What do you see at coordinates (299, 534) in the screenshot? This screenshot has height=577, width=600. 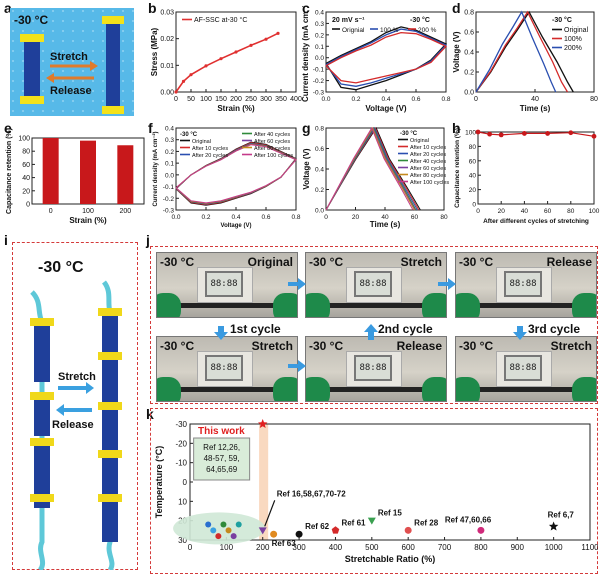 I see `circle-marker` at bounding box center [299, 534].